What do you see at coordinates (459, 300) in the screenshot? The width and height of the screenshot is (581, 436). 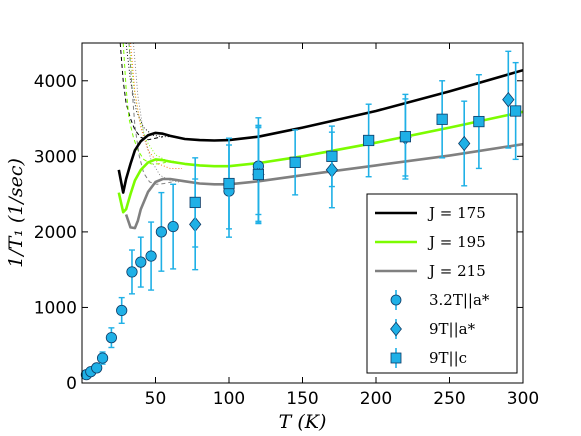 I see `legend-label: 3.2T||a*` at bounding box center [459, 300].